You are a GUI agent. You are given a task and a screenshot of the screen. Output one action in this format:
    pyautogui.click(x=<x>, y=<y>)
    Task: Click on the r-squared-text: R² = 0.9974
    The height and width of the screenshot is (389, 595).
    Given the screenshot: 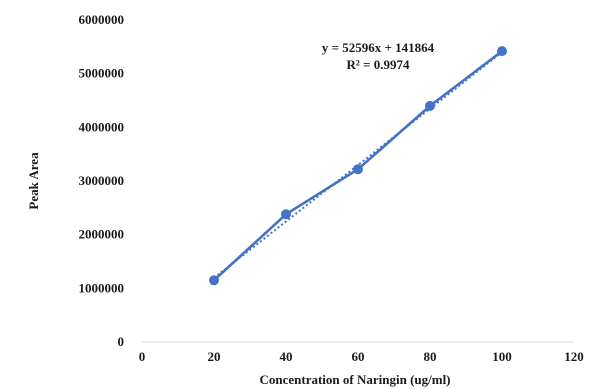 What is the action you would take?
    pyautogui.click(x=378, y=64)
    